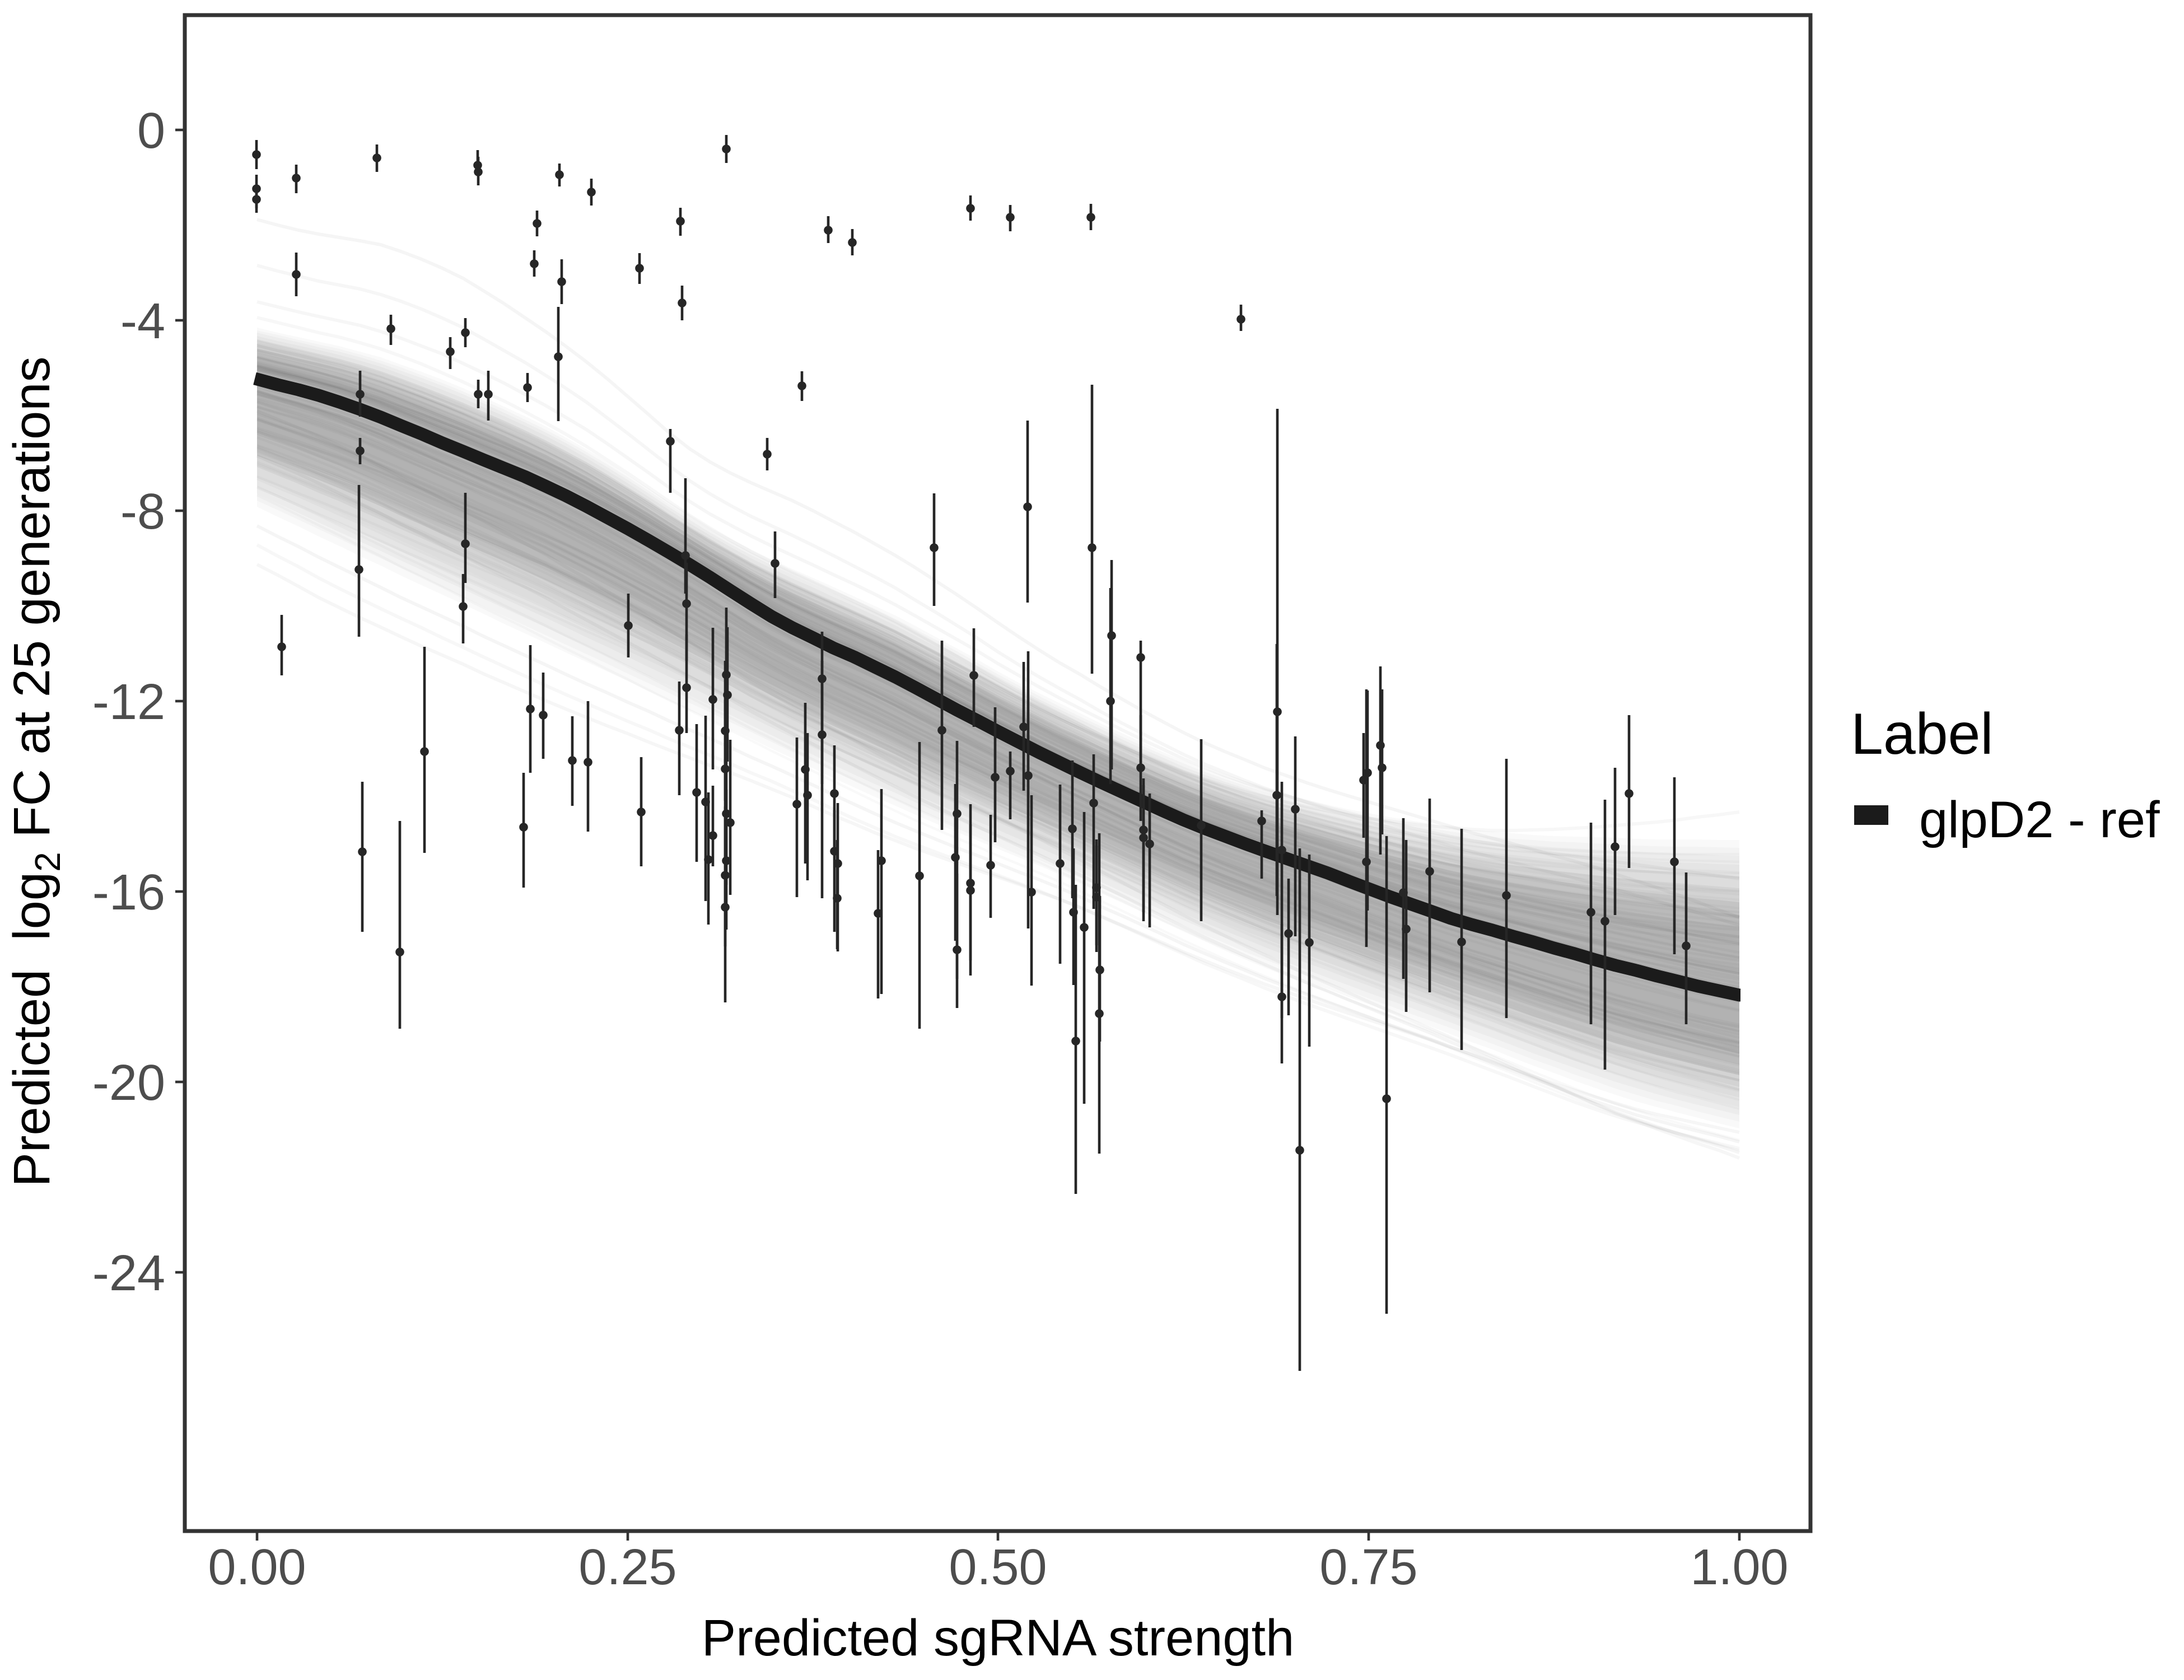  I want to click on svg-text: glpD2 - ref, so click(2040, 820).